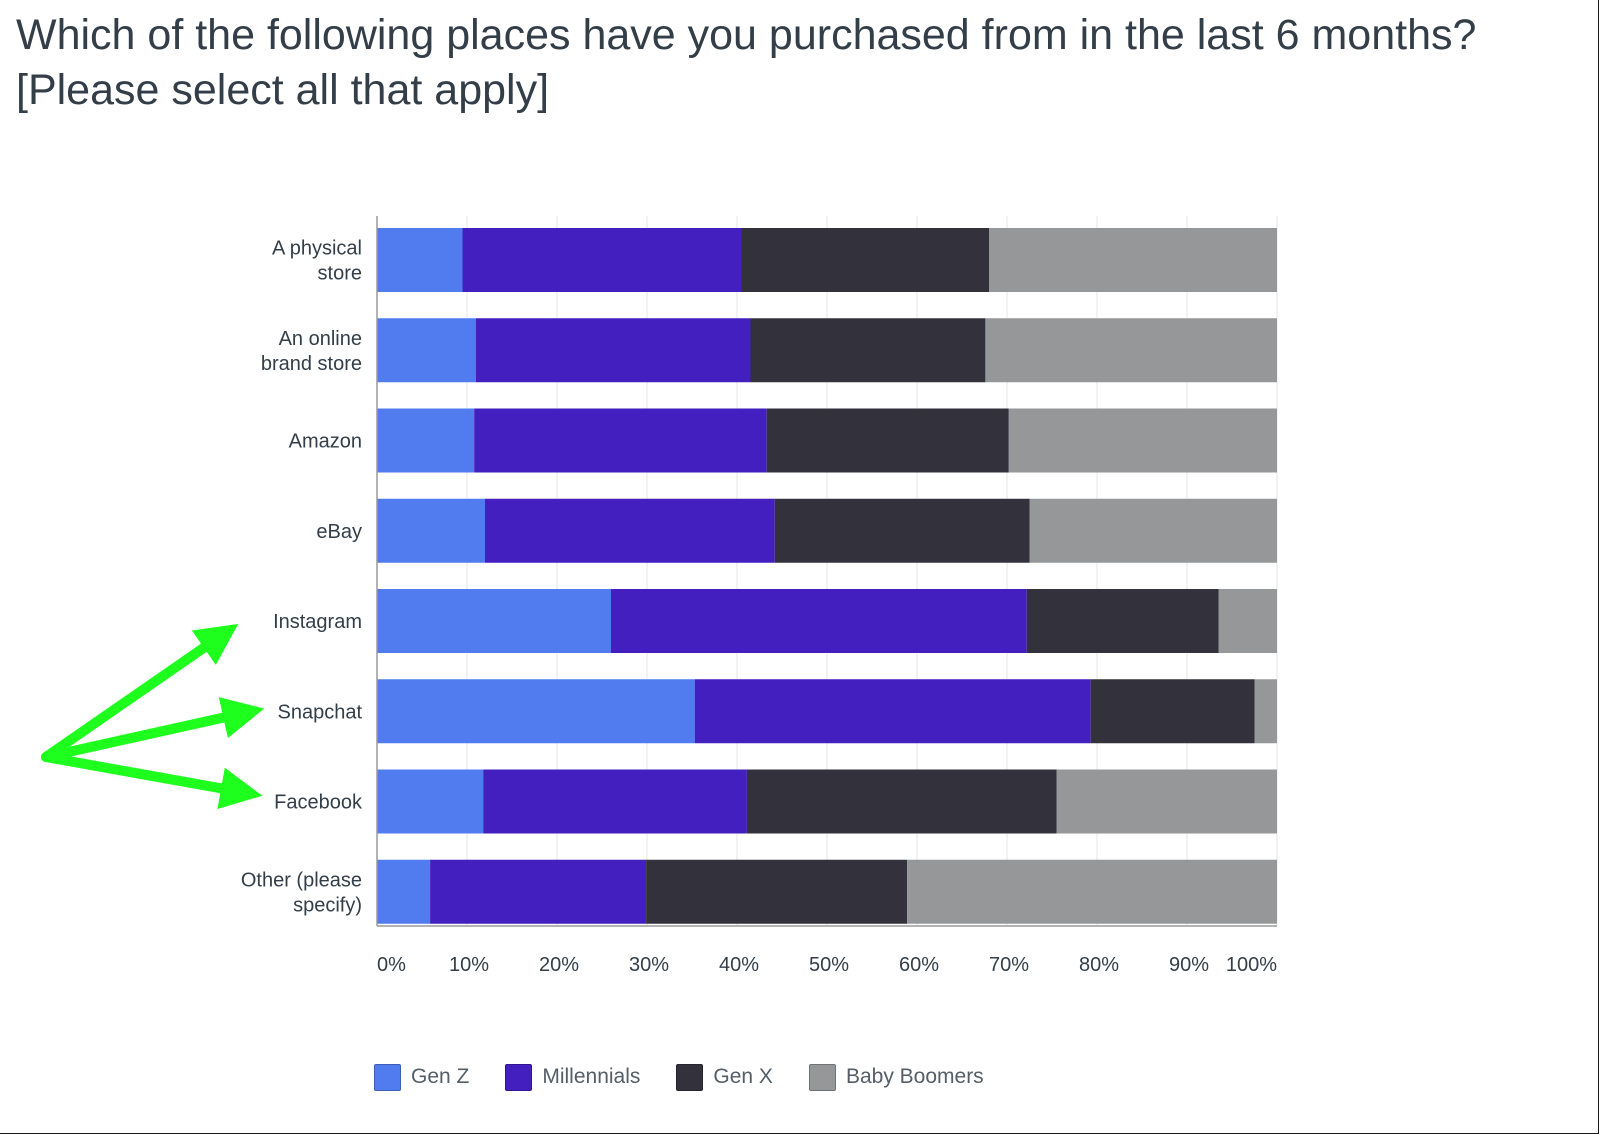 Image resolution: width=1601 pixels, height=1136 pixels. Describe the element at coordinates (440, 1076) in the screenshot. I see `legend-label: Gen Z` at that location.